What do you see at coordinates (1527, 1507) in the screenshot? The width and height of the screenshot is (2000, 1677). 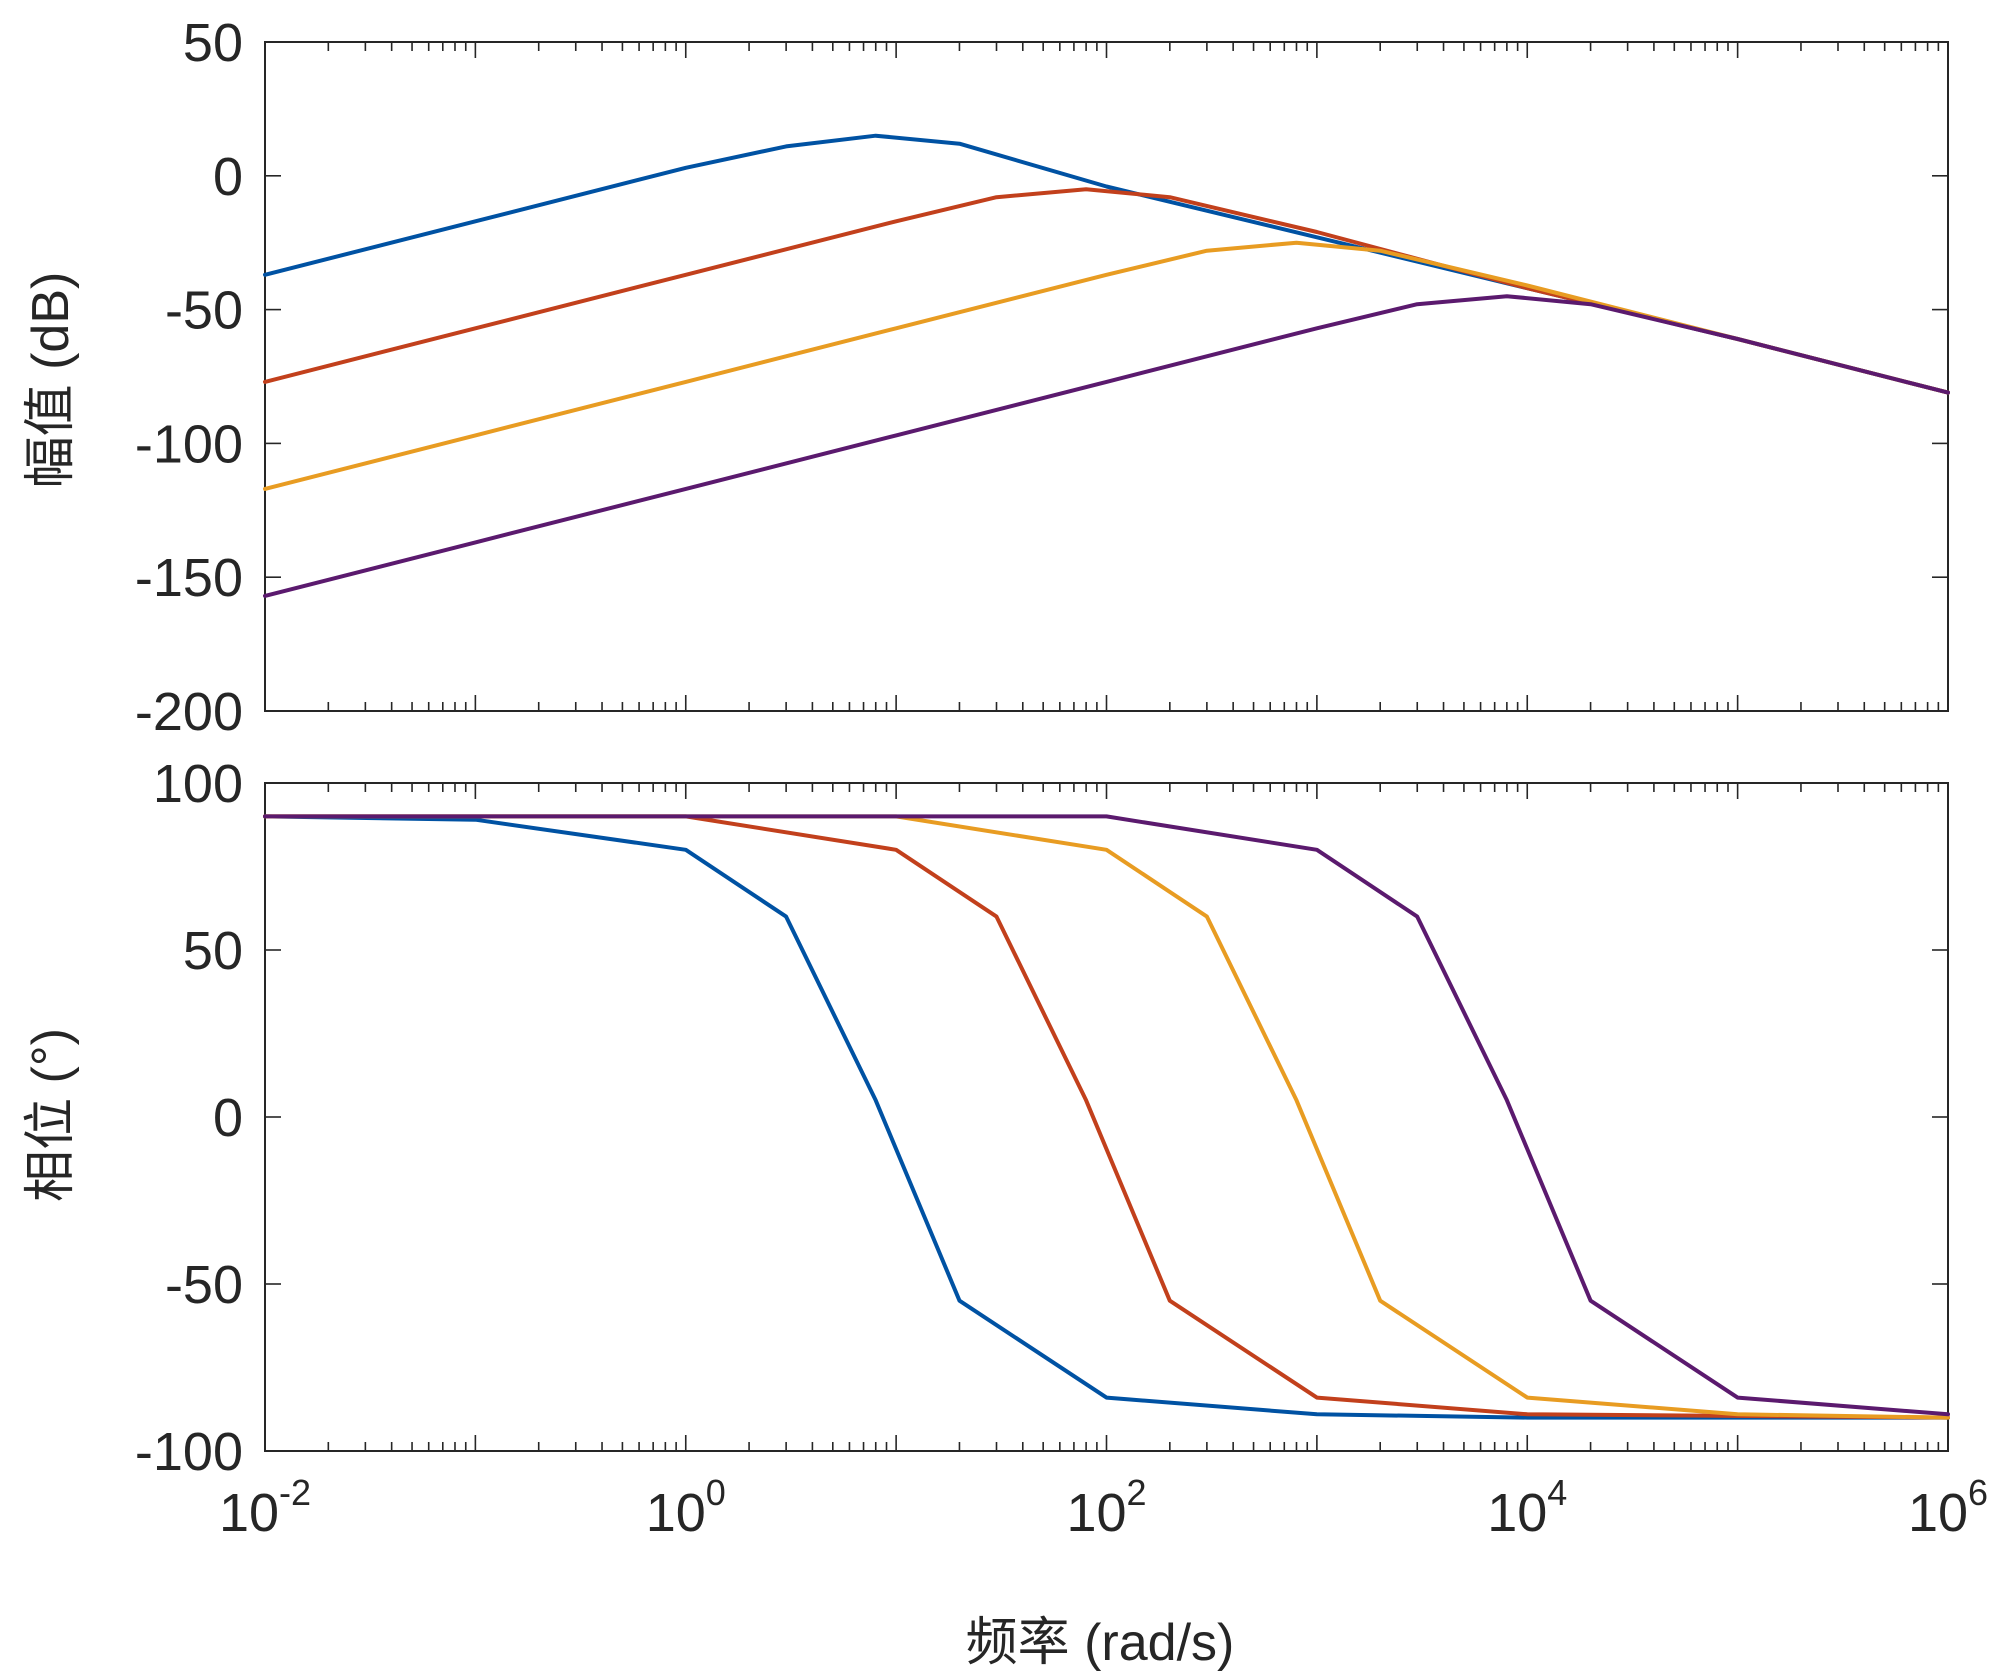 I see `x-tick-label: 10⁴` at bounding box center [1527, 1507].